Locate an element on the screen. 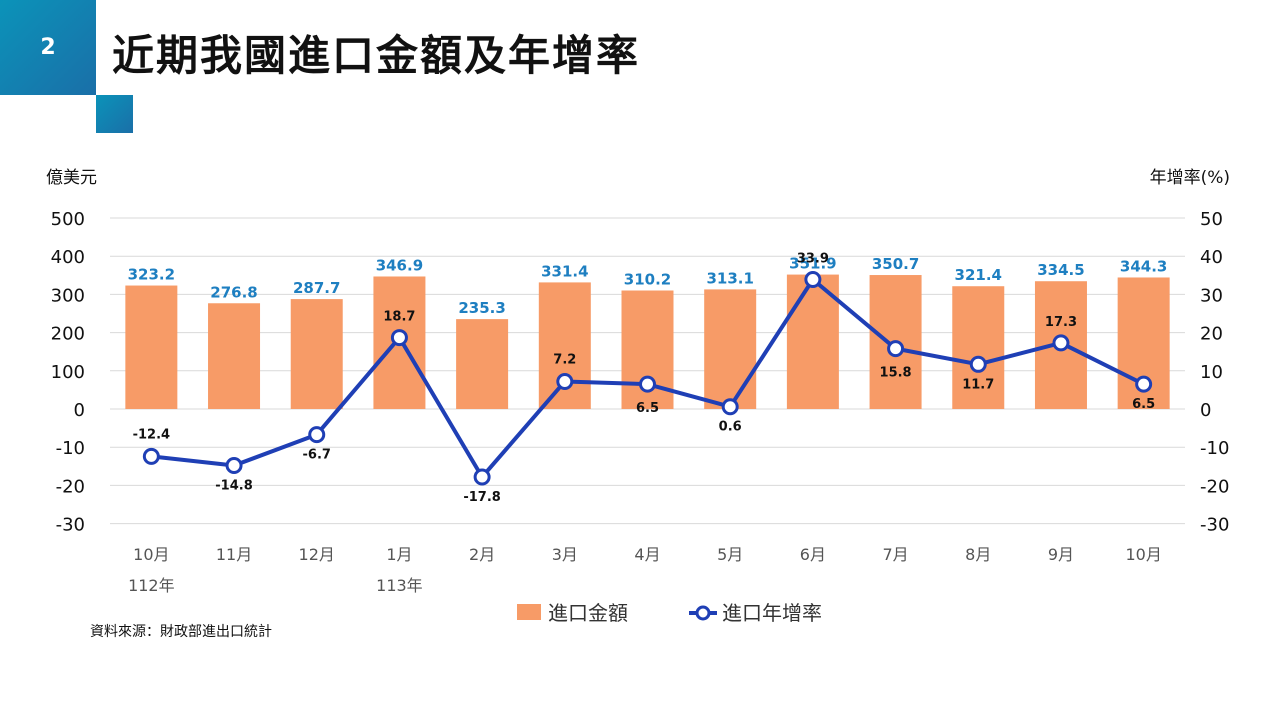  slide-number-badge: 2 is located at coordinates (48, 47).